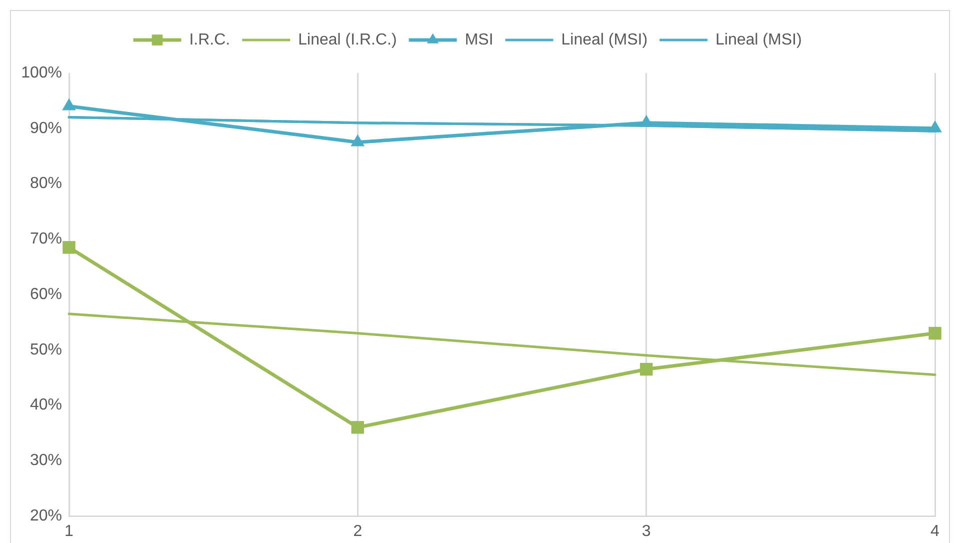  Describe the element at coordinates (935, 531) in the screenshot. I see `x-tick-label: 4` at that location.